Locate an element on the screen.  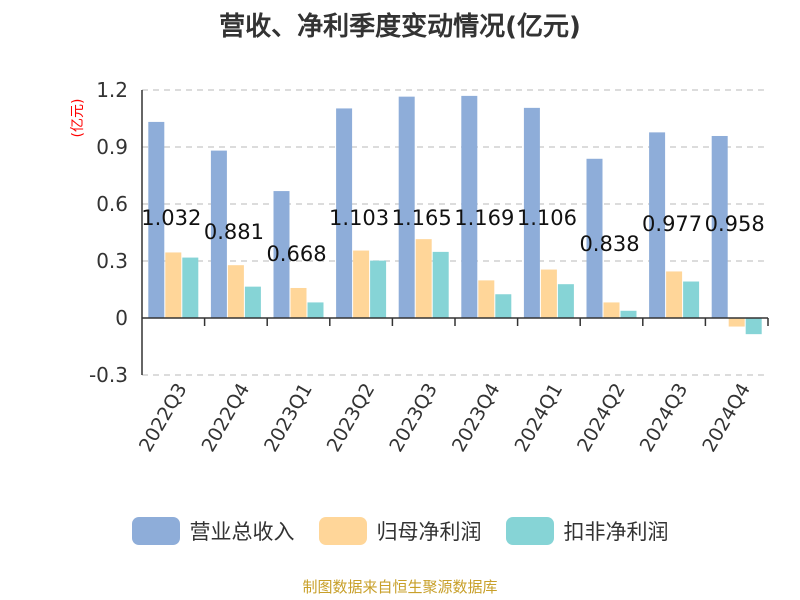
y-tick-label: 1.2 is located at coordinates (112, 90).